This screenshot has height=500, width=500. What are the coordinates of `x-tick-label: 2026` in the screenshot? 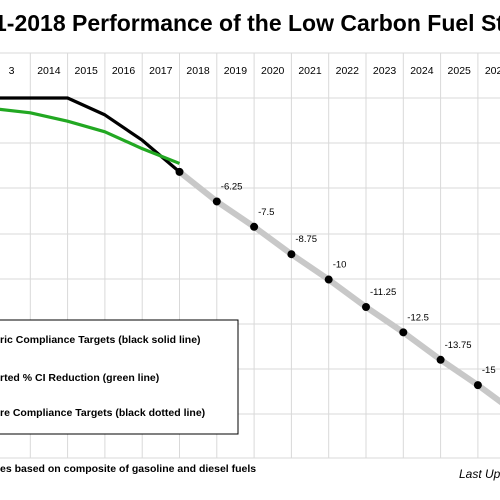 It's located at (492, 71).